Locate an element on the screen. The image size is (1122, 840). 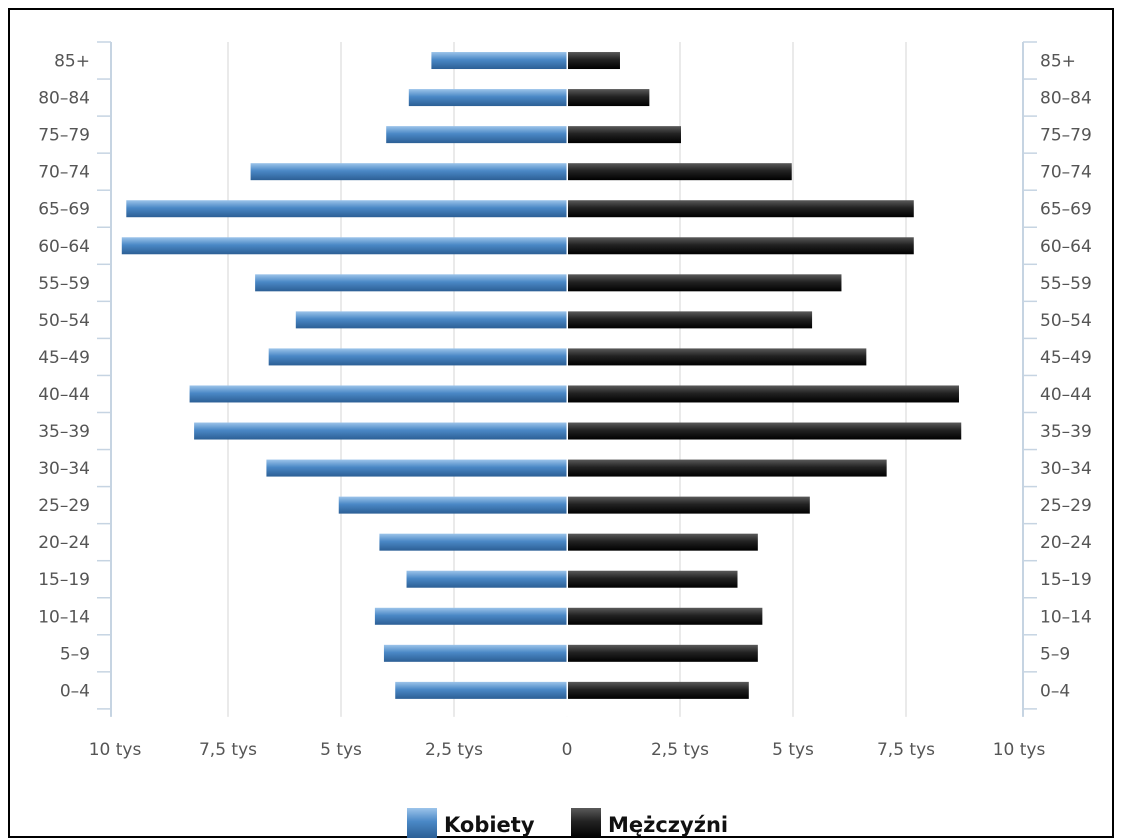
category-label-right: 20–24 is located at coordinates (1066, 543).